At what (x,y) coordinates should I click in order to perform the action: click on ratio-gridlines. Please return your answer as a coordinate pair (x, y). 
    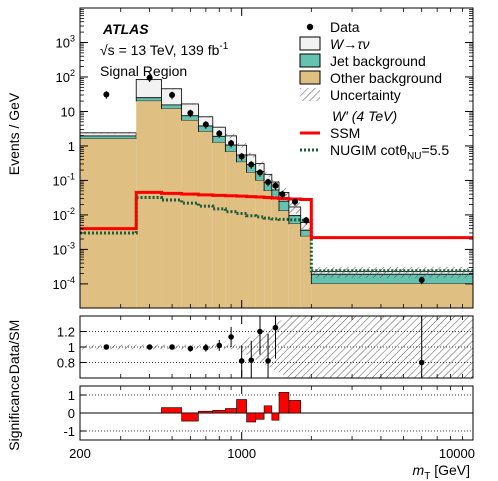
    Looking at the image, I should click on (276, 347).